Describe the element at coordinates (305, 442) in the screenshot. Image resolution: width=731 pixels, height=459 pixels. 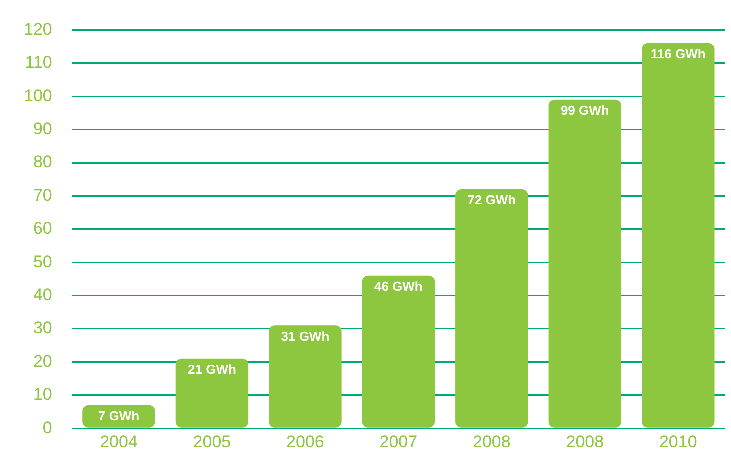
I see `x-tick-label: 2006` at that location.